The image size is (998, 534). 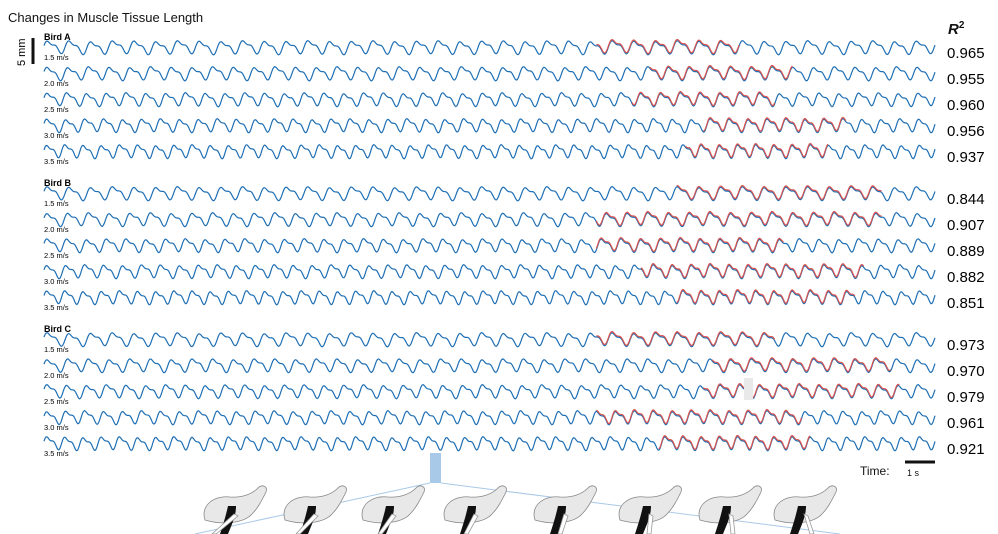 What do you see at coordinates (966, 105) in the screenshot?
I see `r2-value: 0.960` at bounding box center [966, 105].